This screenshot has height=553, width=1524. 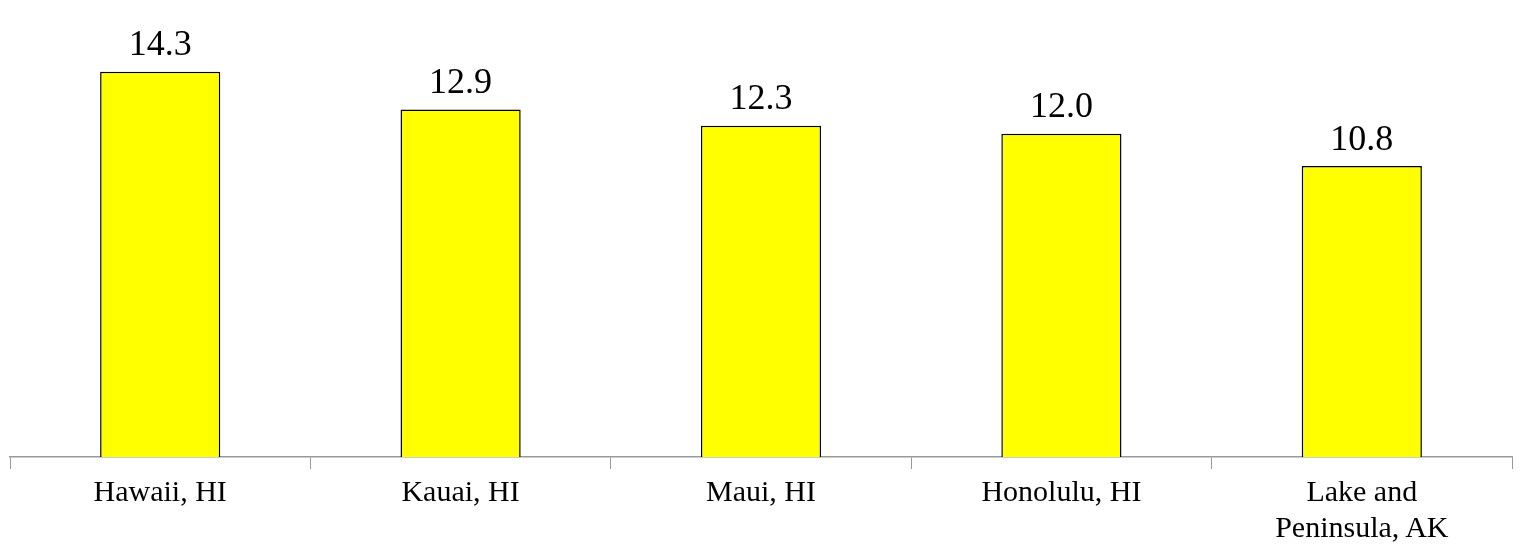 I want to click on x-tick-label: Honolulu, HI, so click(x=1061, y=490).